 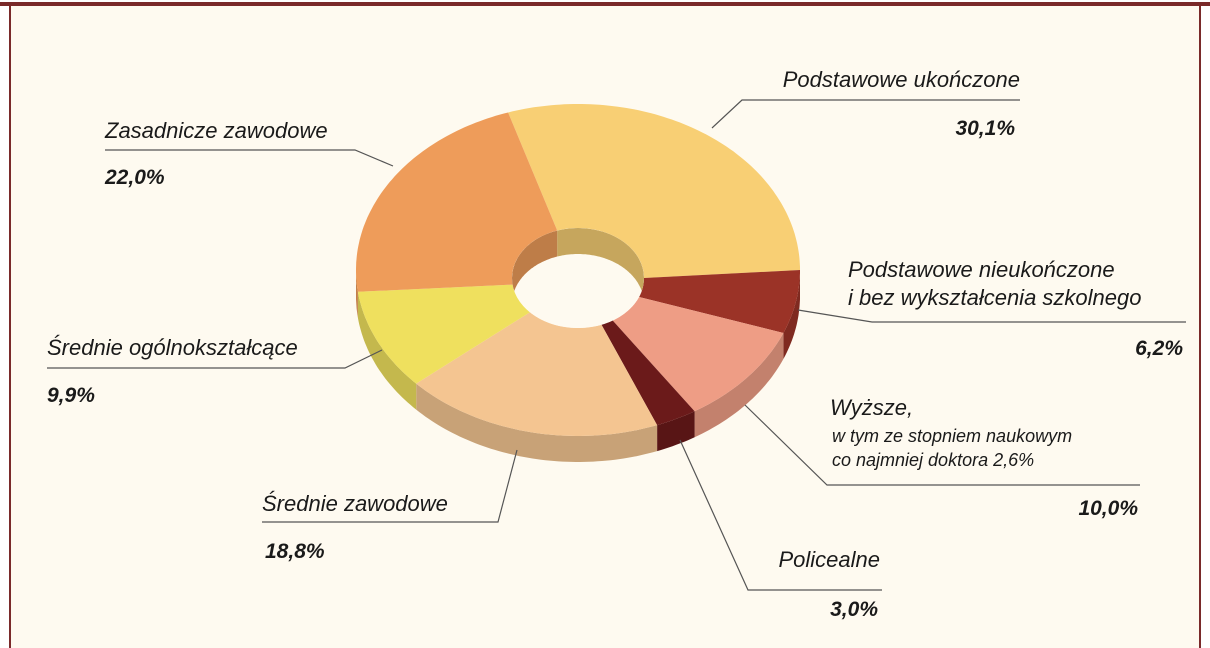 I want to click on hole, so click(x=578, y=278).